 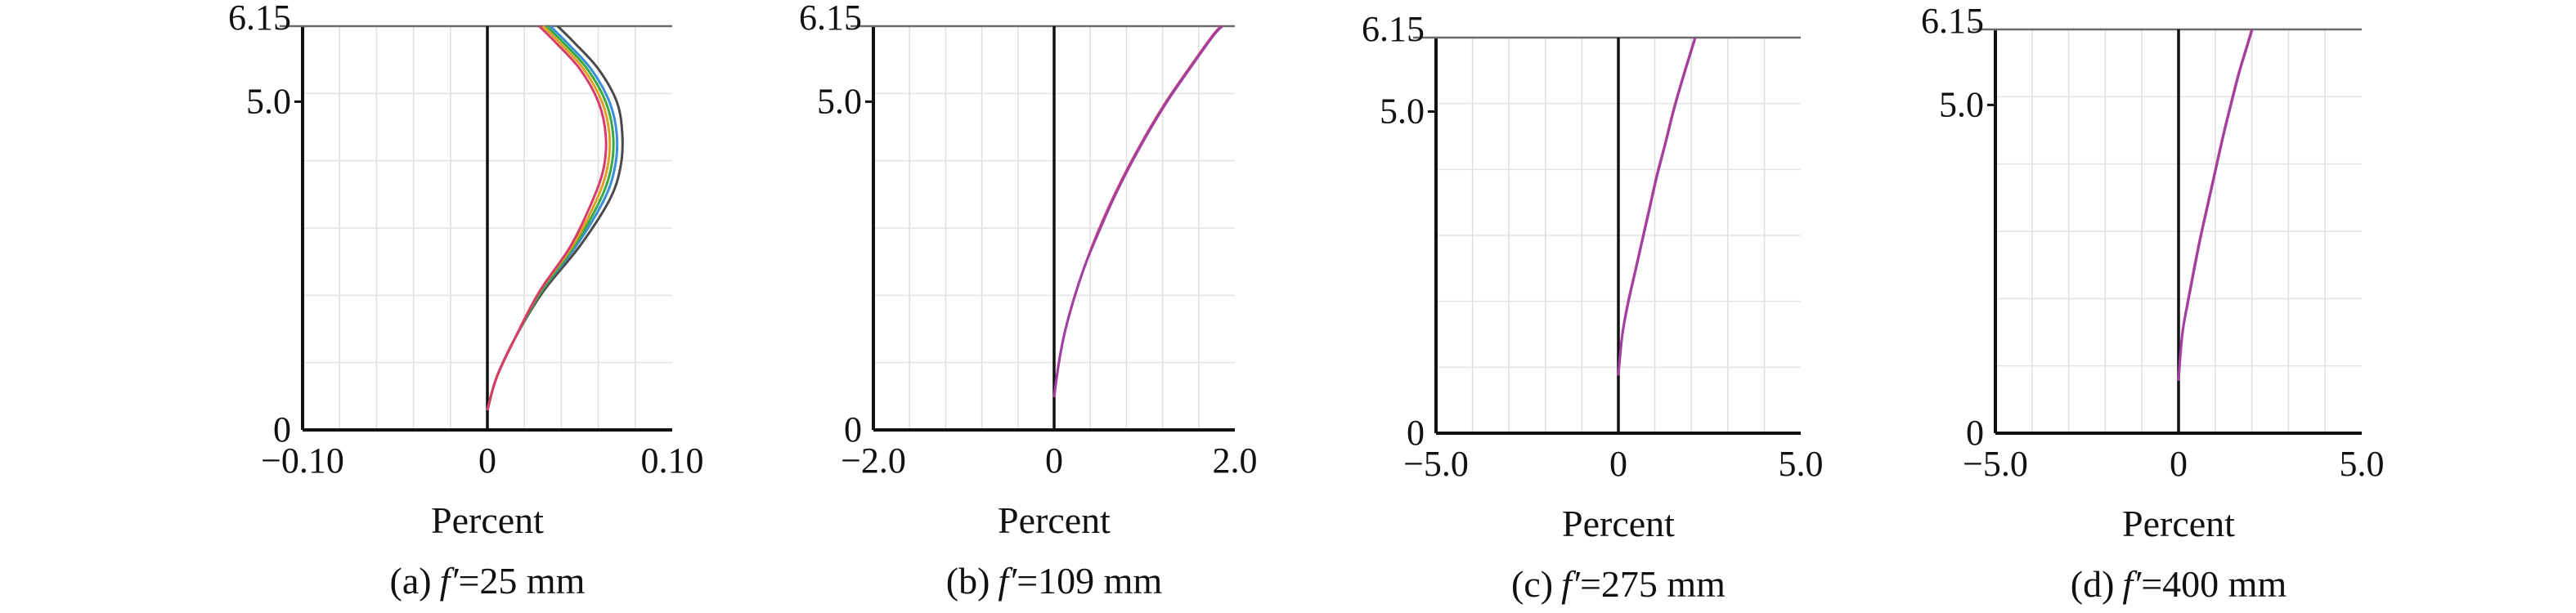 I want to click on x-tick-label: −2.0, so click(x=874, y=461).